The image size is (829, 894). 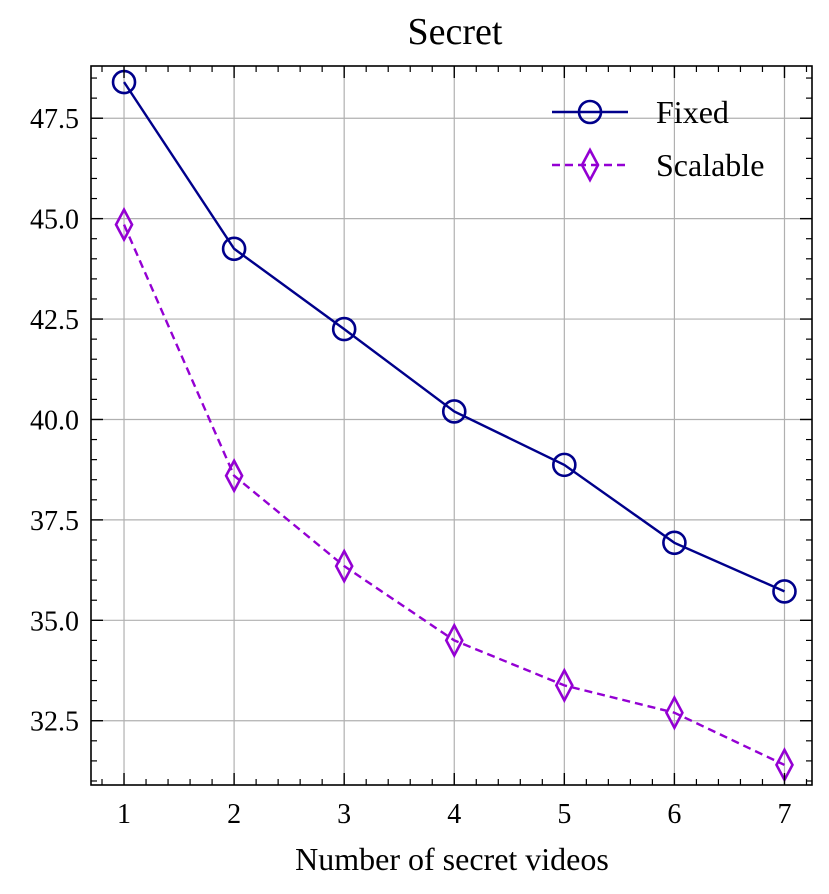 I want to click on x-tick-label: 3, so click(x=344, y=814).